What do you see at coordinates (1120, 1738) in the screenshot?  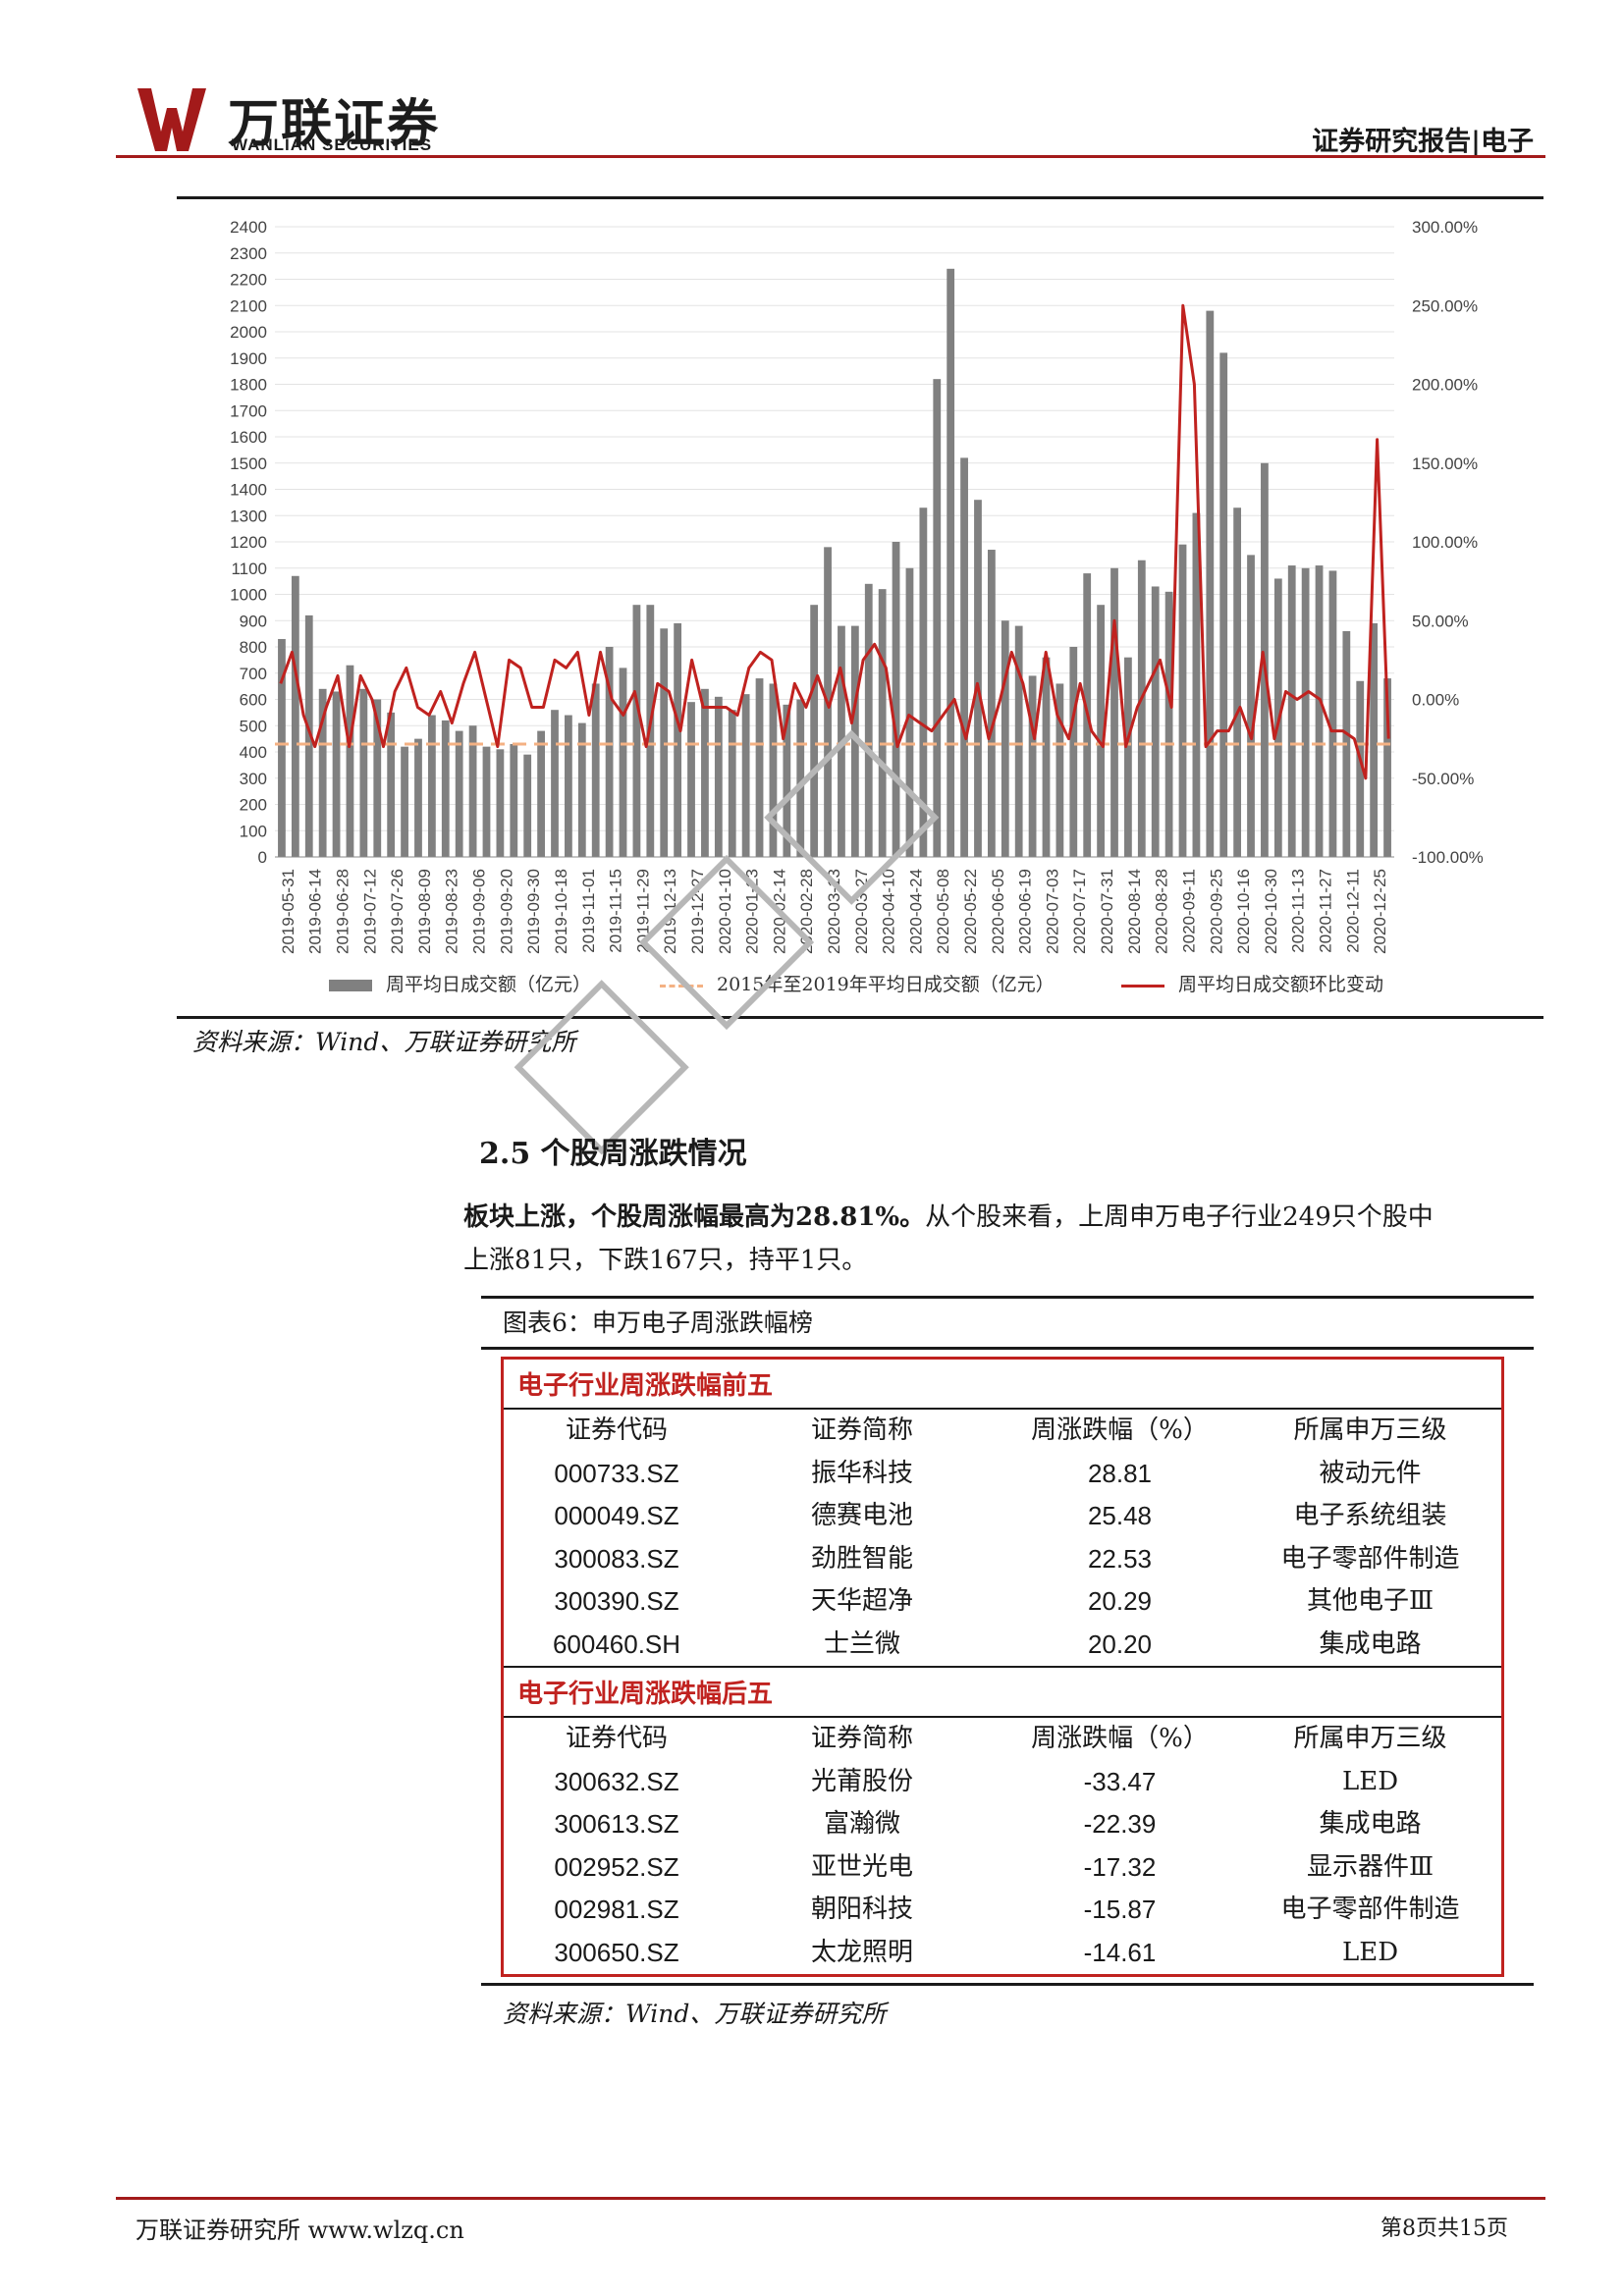 I see `bottom-five-column-header: 周涨跌幅（%）` at bounding box center [1120, 1738].